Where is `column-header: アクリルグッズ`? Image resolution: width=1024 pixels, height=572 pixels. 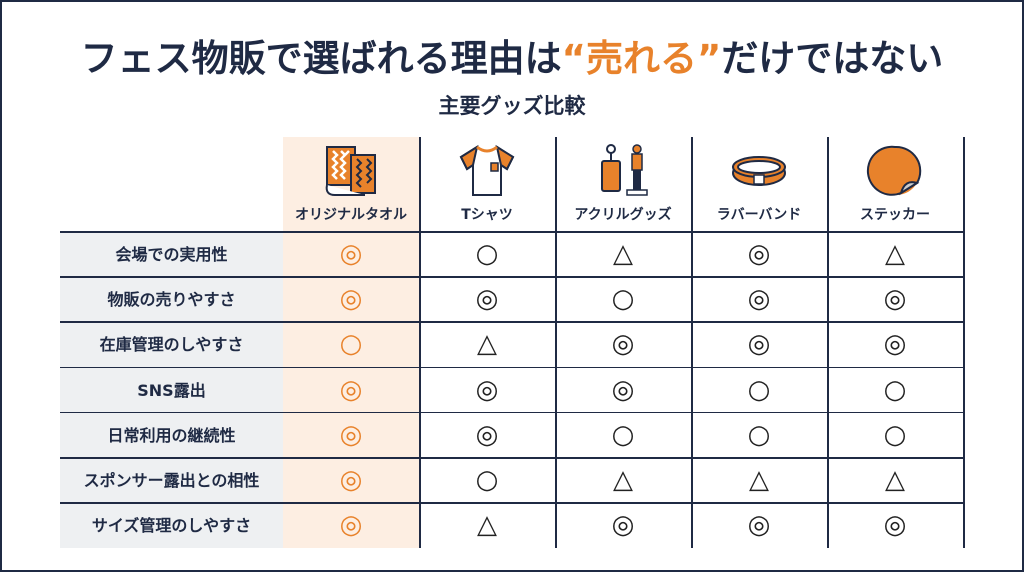 column-header: アクリルグッズ is located at coordinates (623, 184).